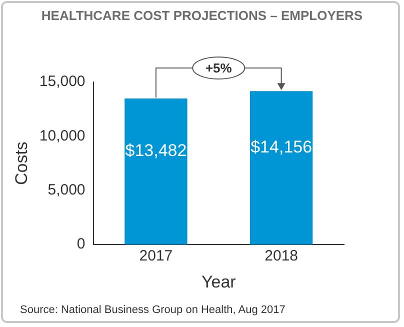 The width and height of the screenshot is (404, 327). Describe the element at coordinates (202, 15) in the screenshot. I see `chart-title: HEALTHCARE COST PROJECTIONS – EMPLOYERS` at that location.